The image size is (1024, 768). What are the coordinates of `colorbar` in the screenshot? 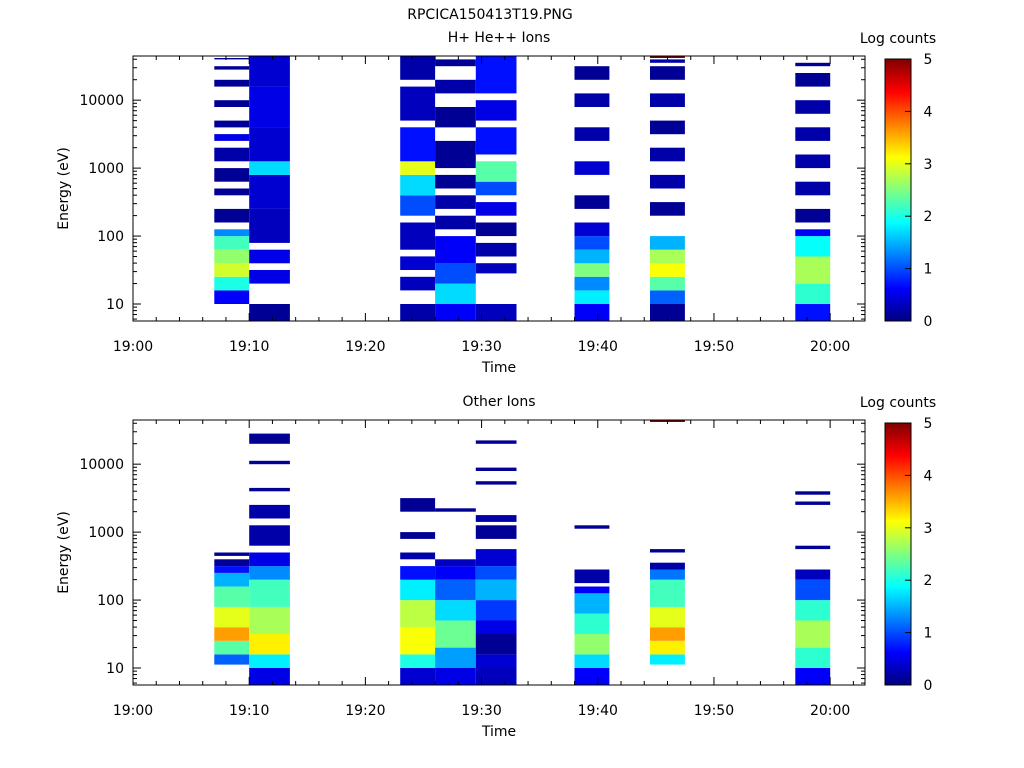 It's located at (898, 190).